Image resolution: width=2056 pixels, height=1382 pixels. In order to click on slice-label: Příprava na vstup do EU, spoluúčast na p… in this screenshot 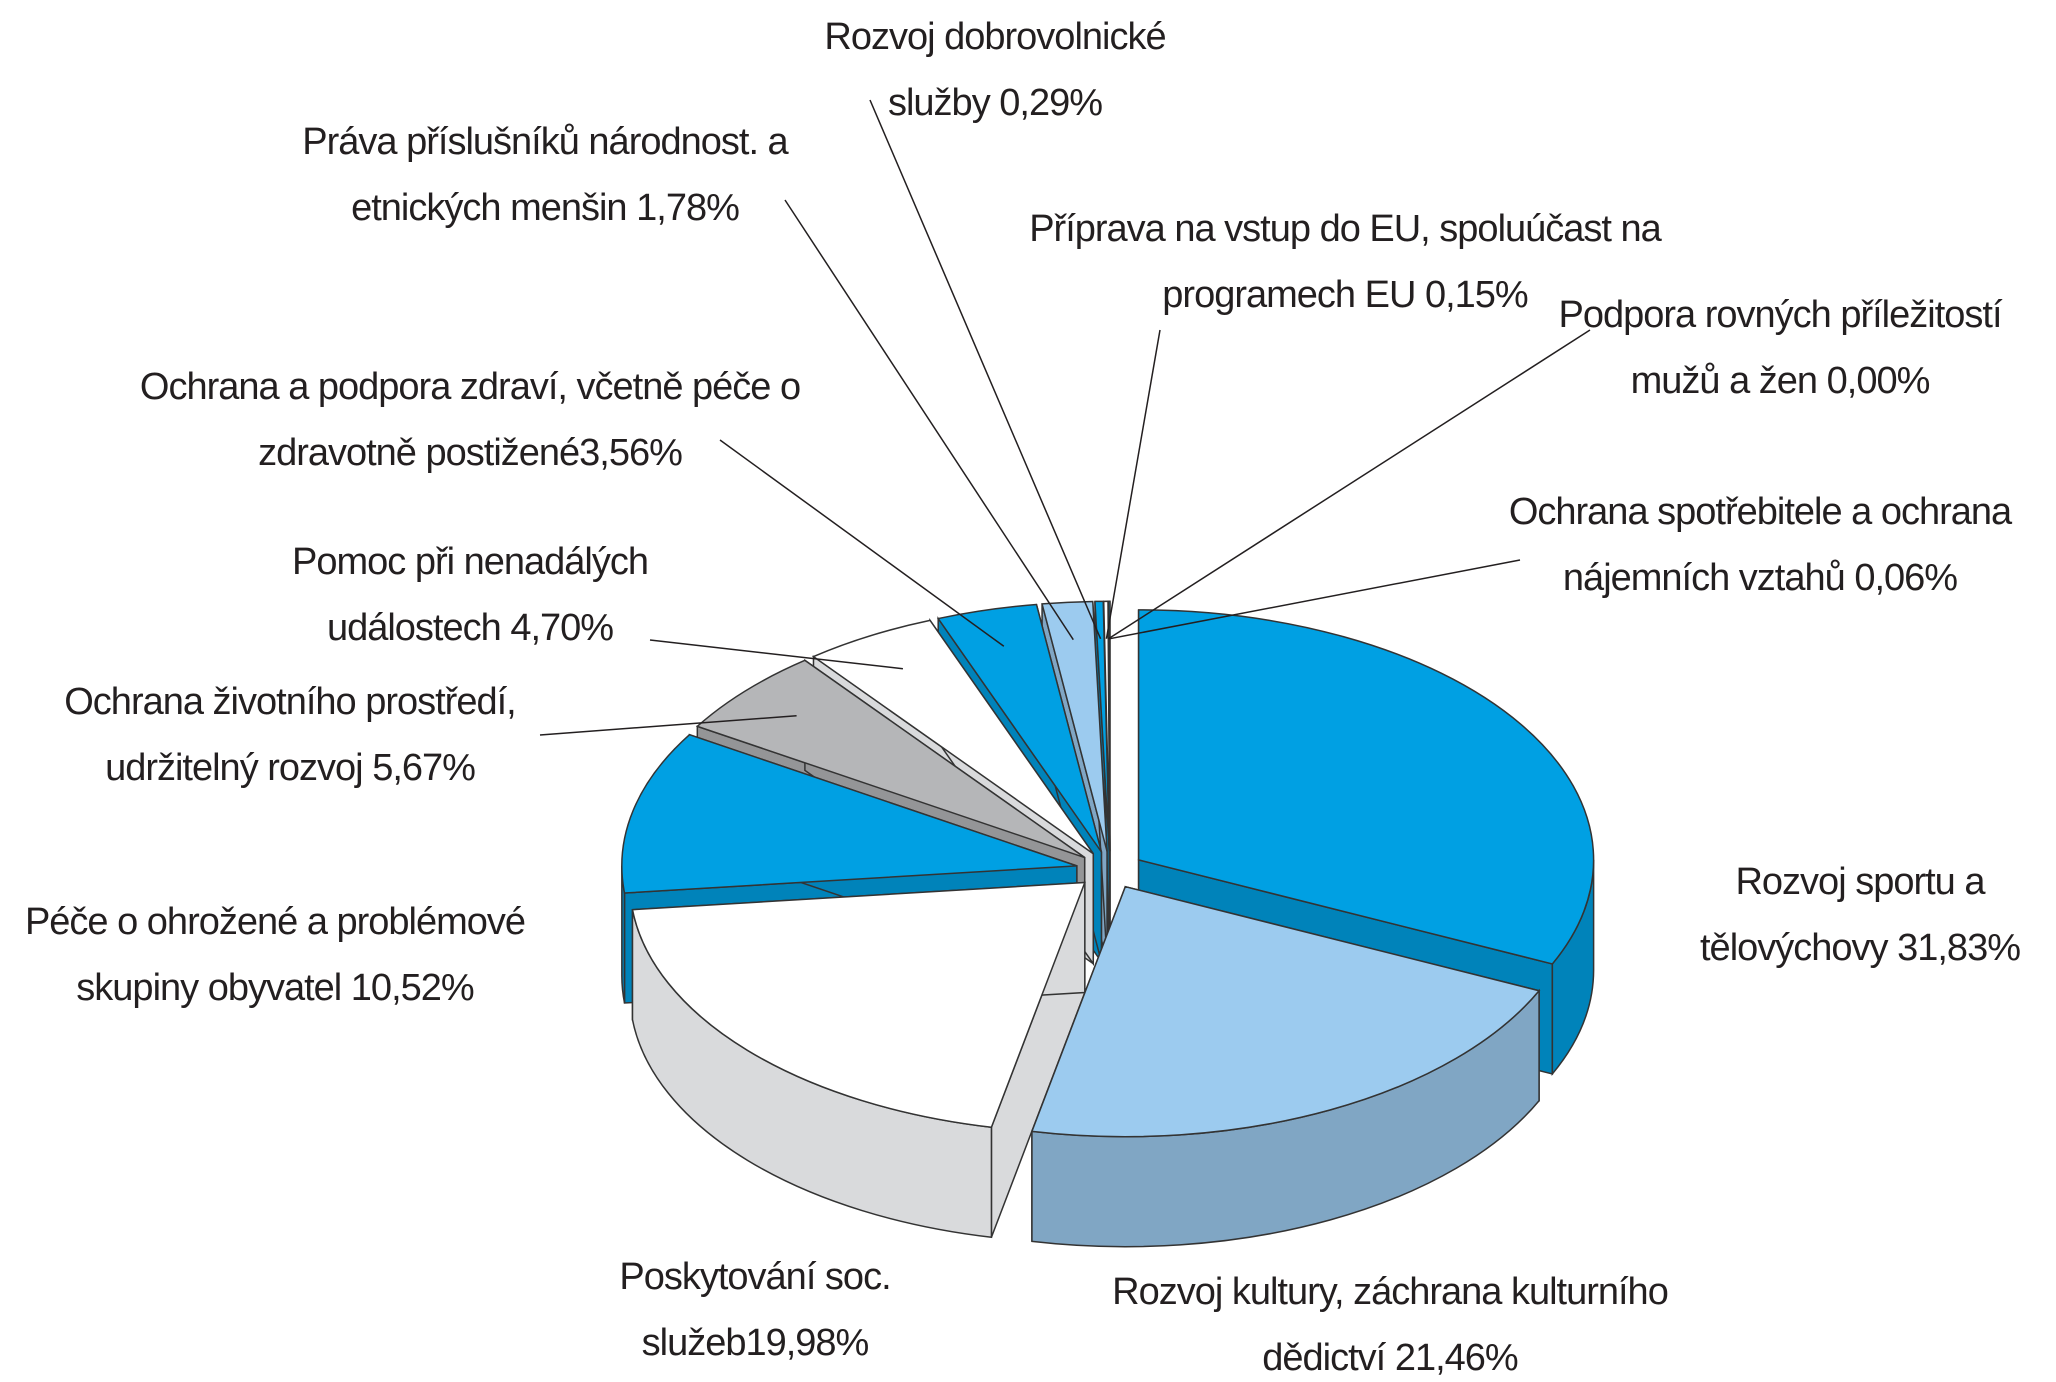, I will do `click(1345, 262)`.